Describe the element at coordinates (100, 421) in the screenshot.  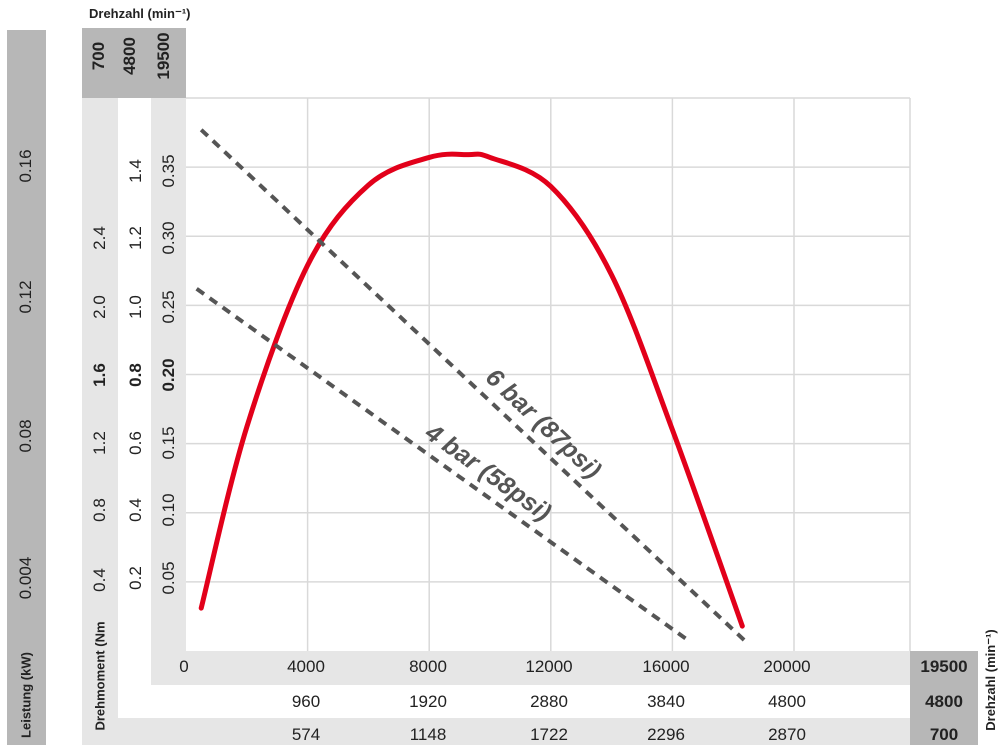
I see `torque-axis-band-outer` at that location.